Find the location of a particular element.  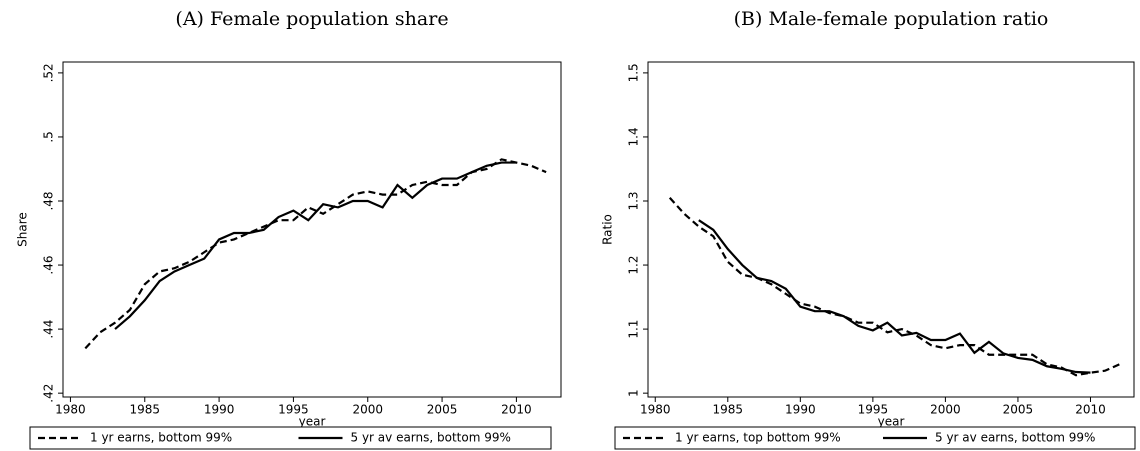

y-axis-label: Share is located at coordinates (23, 229).